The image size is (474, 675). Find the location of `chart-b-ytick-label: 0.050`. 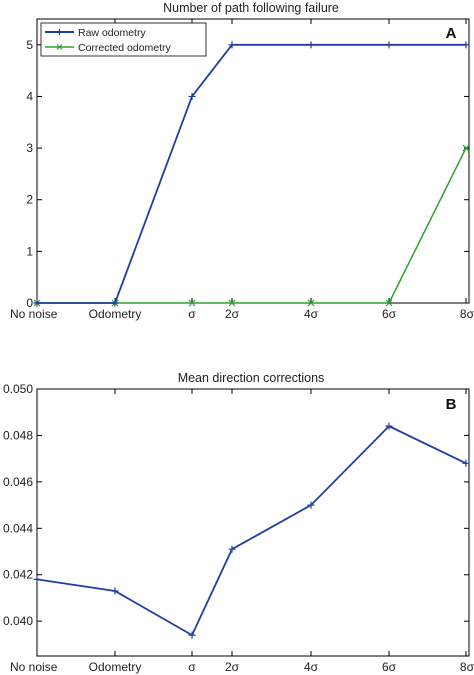

chart-b-ytick-label: 0.050 is located at coordinates (18, 389).